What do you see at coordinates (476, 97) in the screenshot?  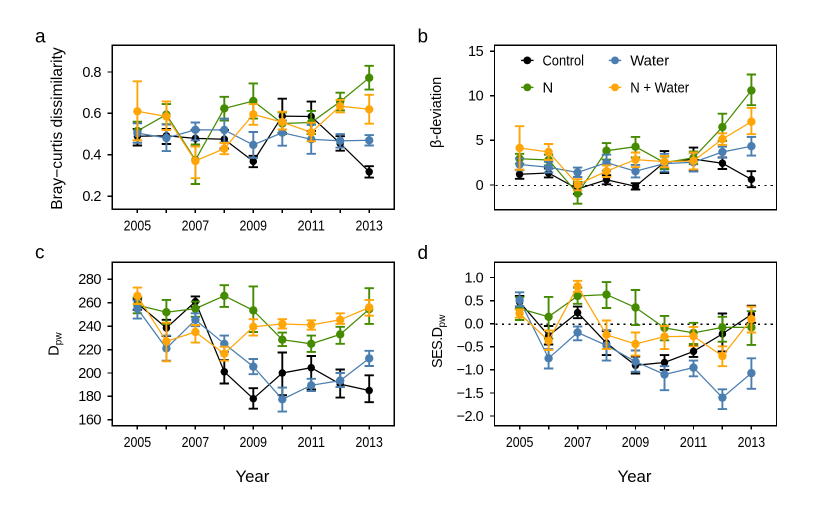 I see `svg-text: 10` at bounding box center [476, 97].